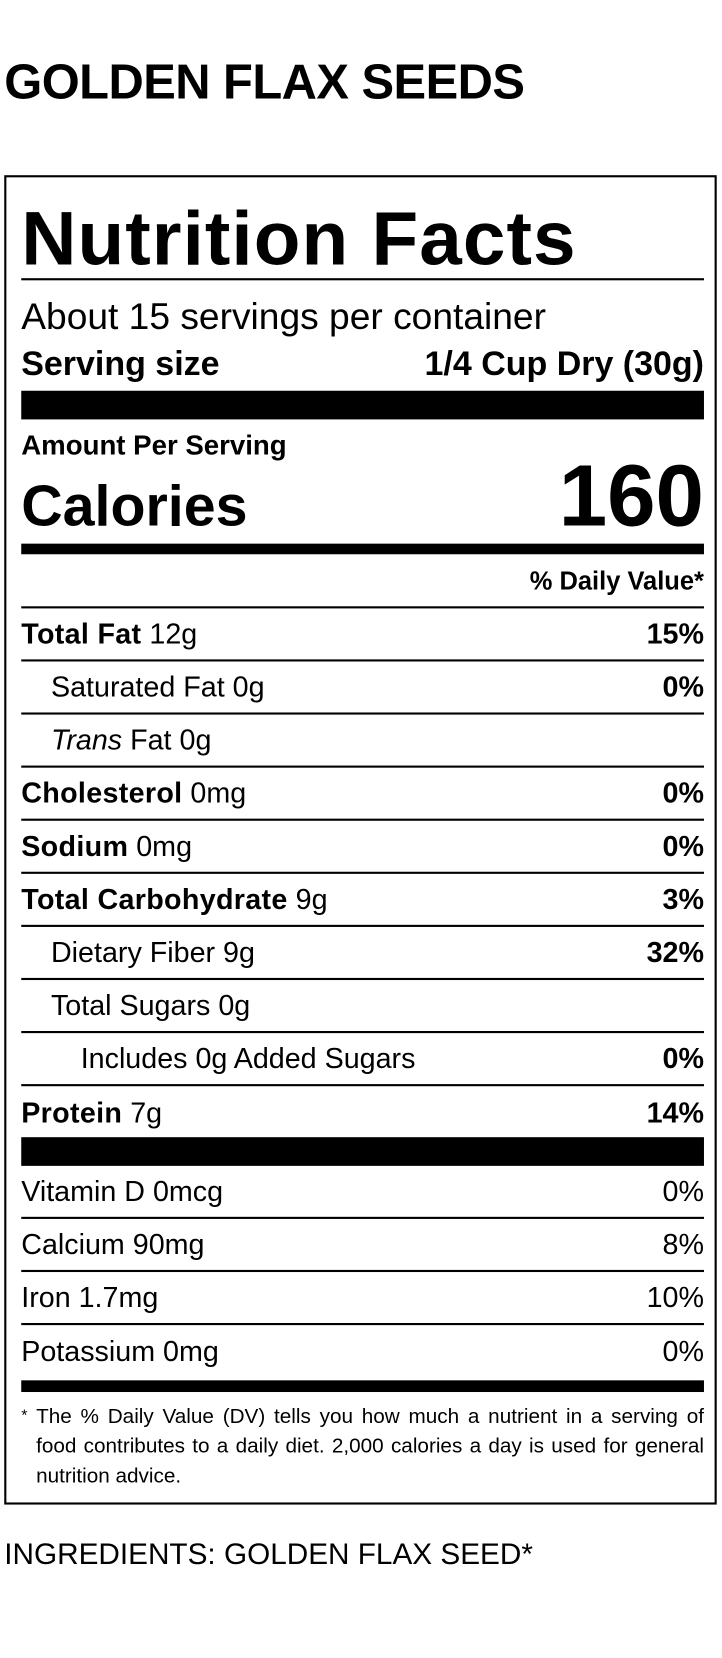 The height and width of the screenshot is (1658, 722). I want to click on footnote-marker: *, so click(24, 1415).